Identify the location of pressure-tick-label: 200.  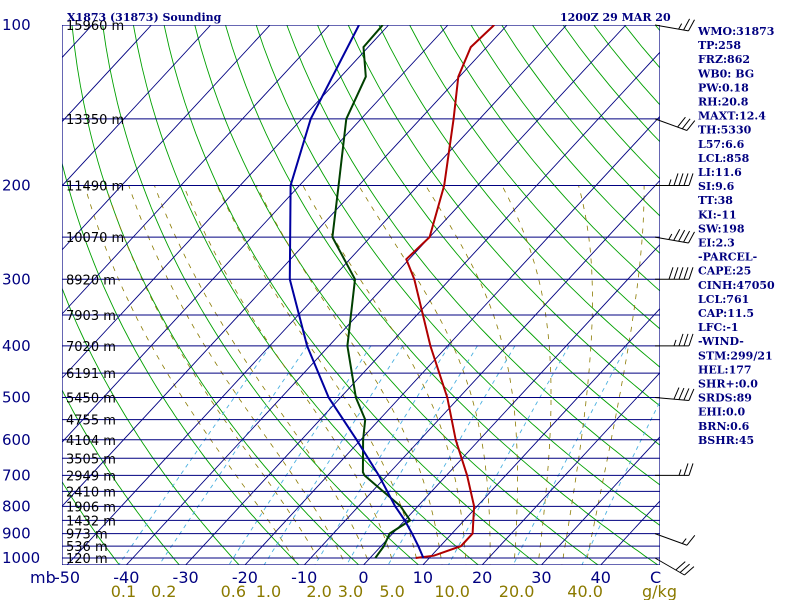
(16, 185).